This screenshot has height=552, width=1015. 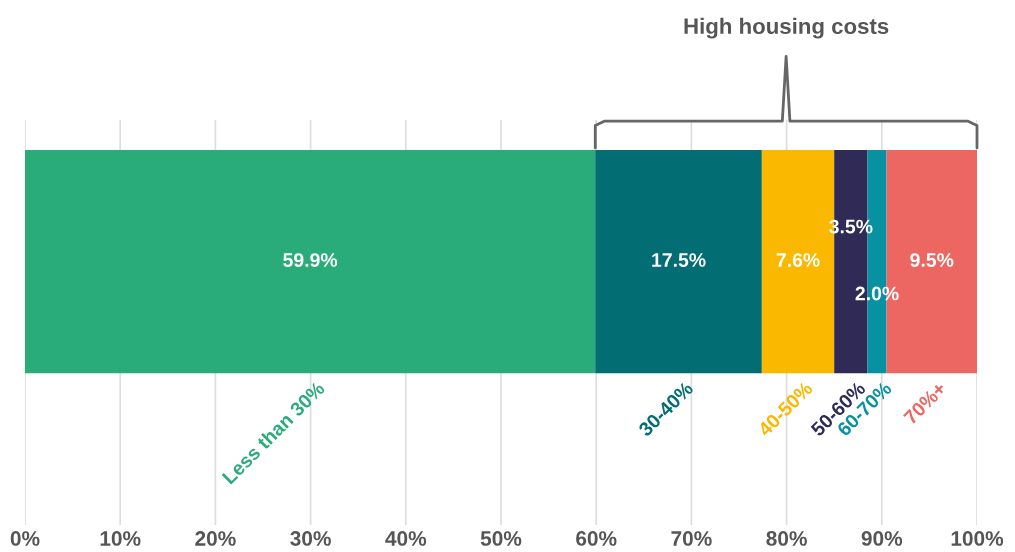 What do you see at coordinates (310, 538) in the screenshot?
I see `x-tick-label: 30%` at bounding box center [310, 538].